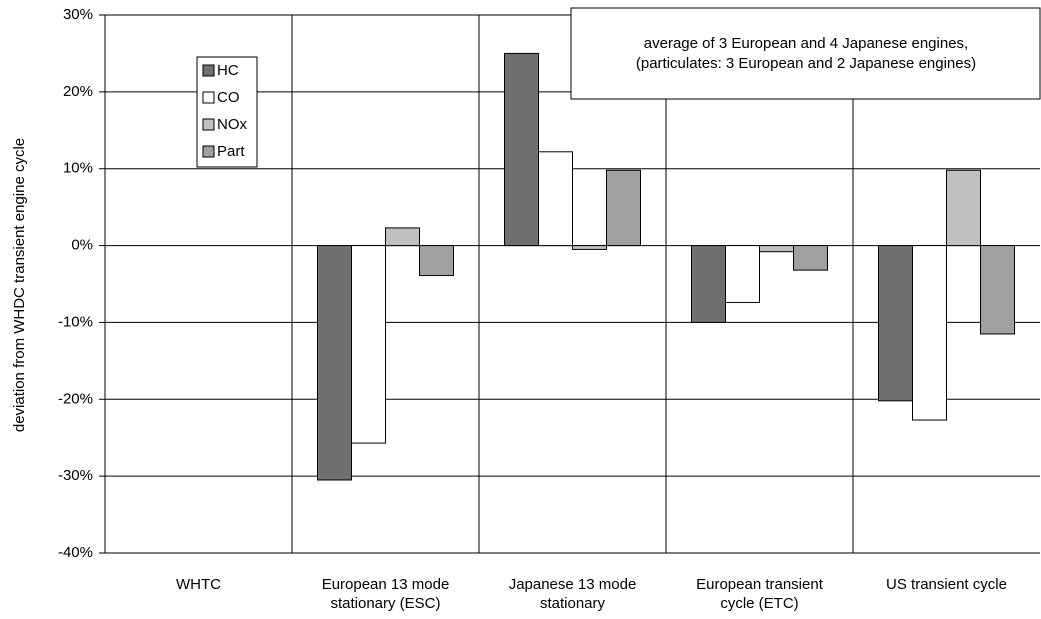 This screenshot has height=619, width=1041. I want to click on y-tick-label: 10%, so click(78, 168).